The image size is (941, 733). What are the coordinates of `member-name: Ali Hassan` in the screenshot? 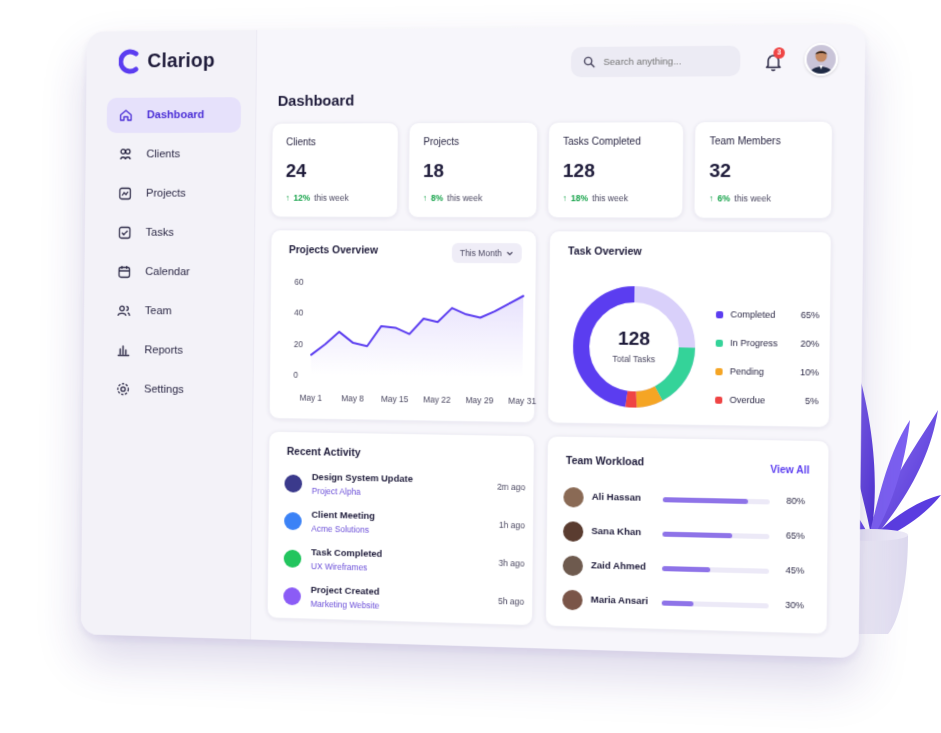 It's located at (616, 498).